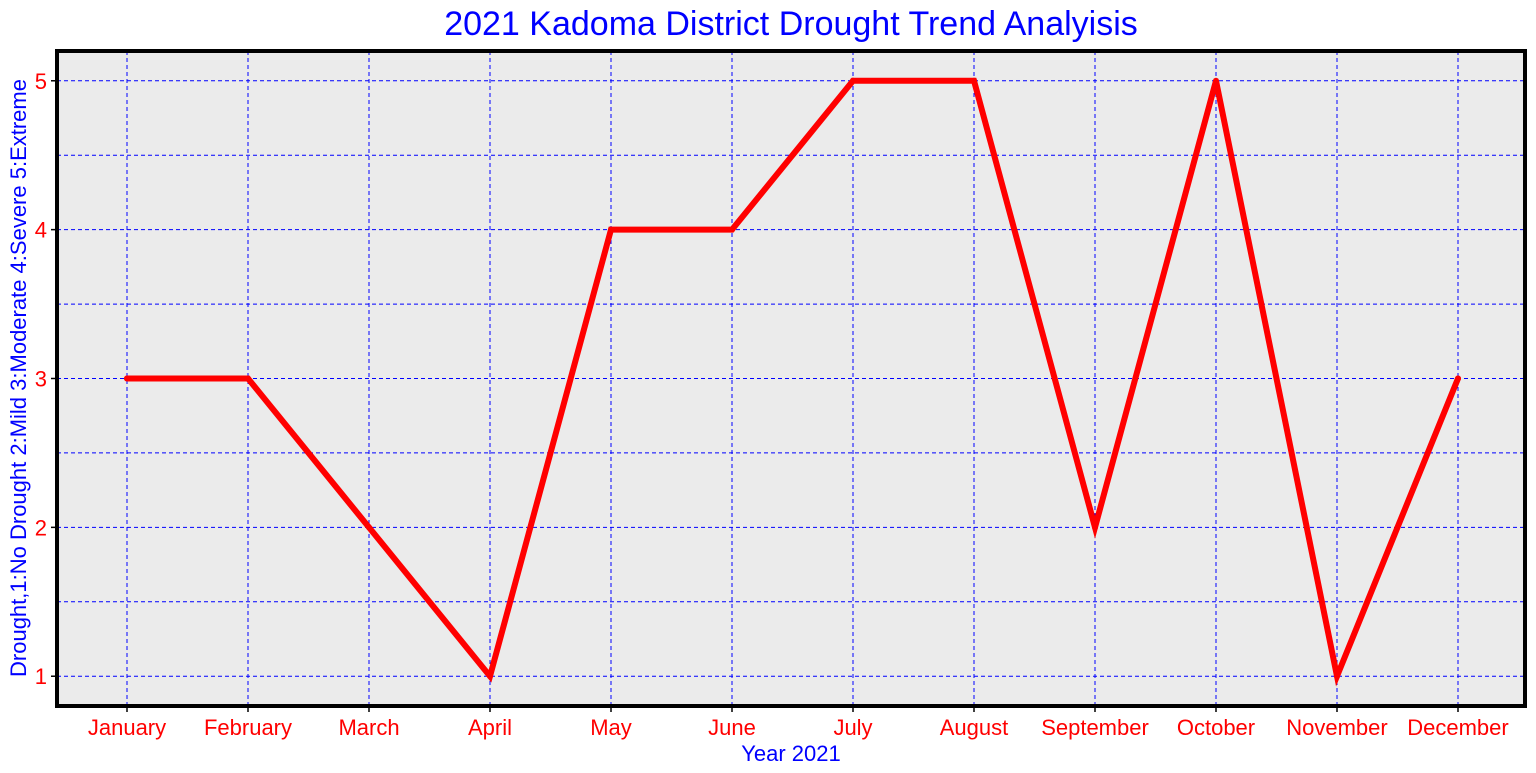  I want to click on x-tick-label-august: August, so click(974, 727).